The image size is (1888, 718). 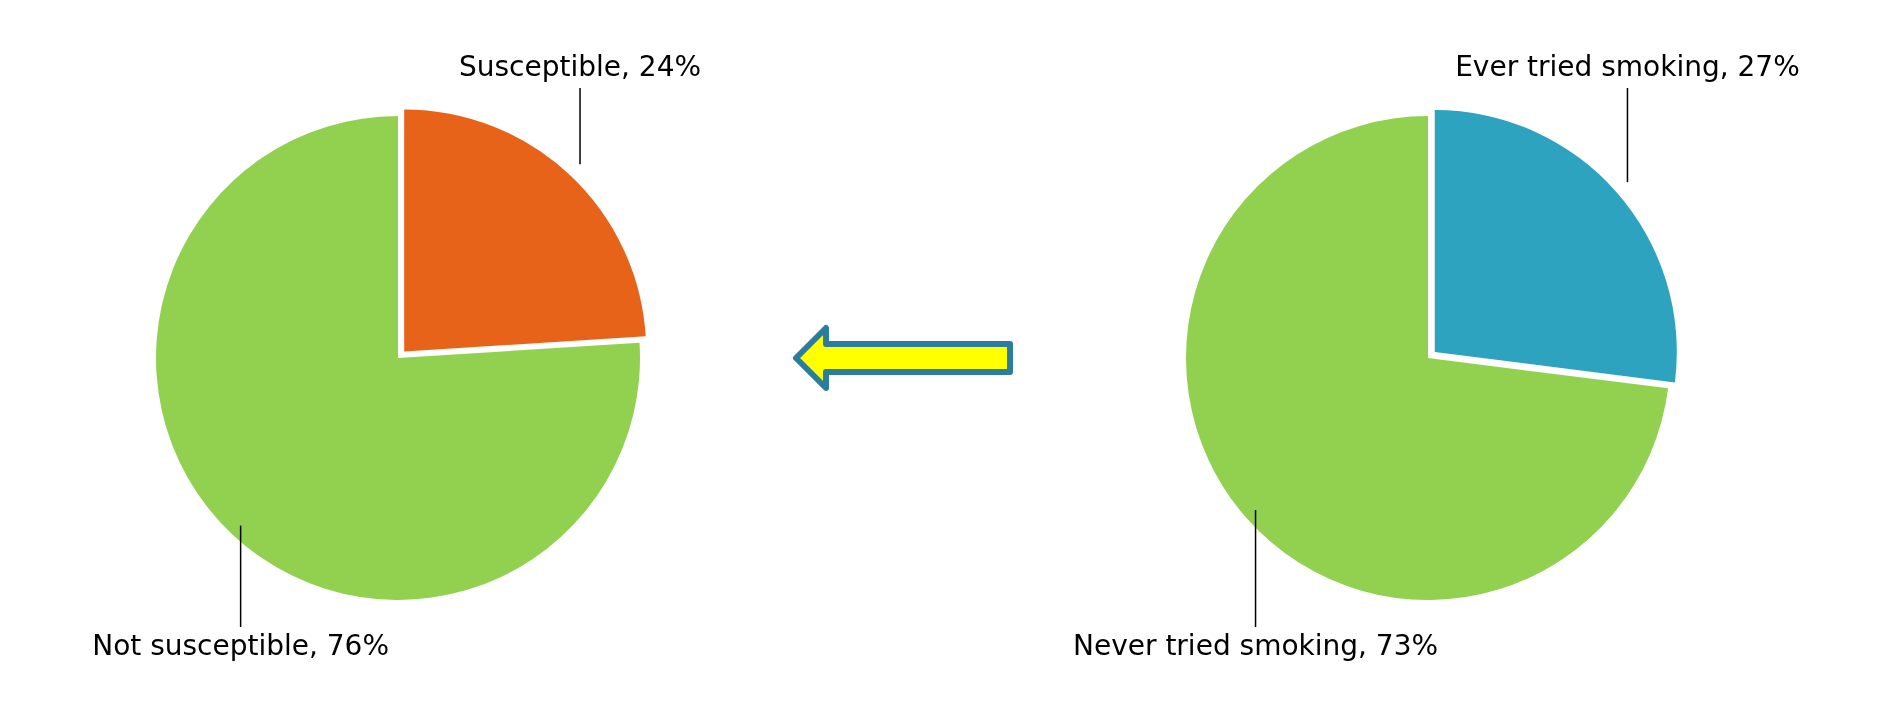 I want to click on slice-label: Not susceptible, 76%, so click(x=241, y=645).